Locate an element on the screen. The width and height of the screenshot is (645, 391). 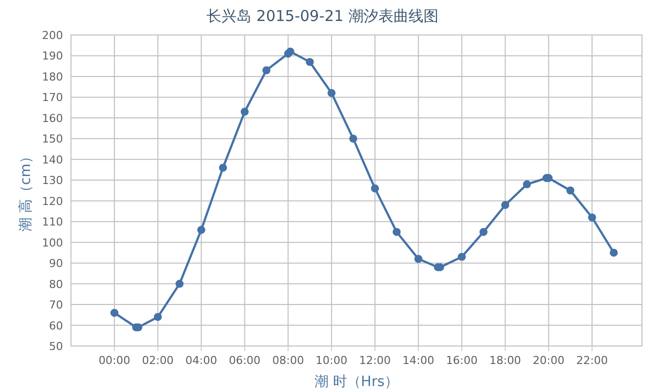
x-tick-label: 08:00 is located at coordinates (288, 360).